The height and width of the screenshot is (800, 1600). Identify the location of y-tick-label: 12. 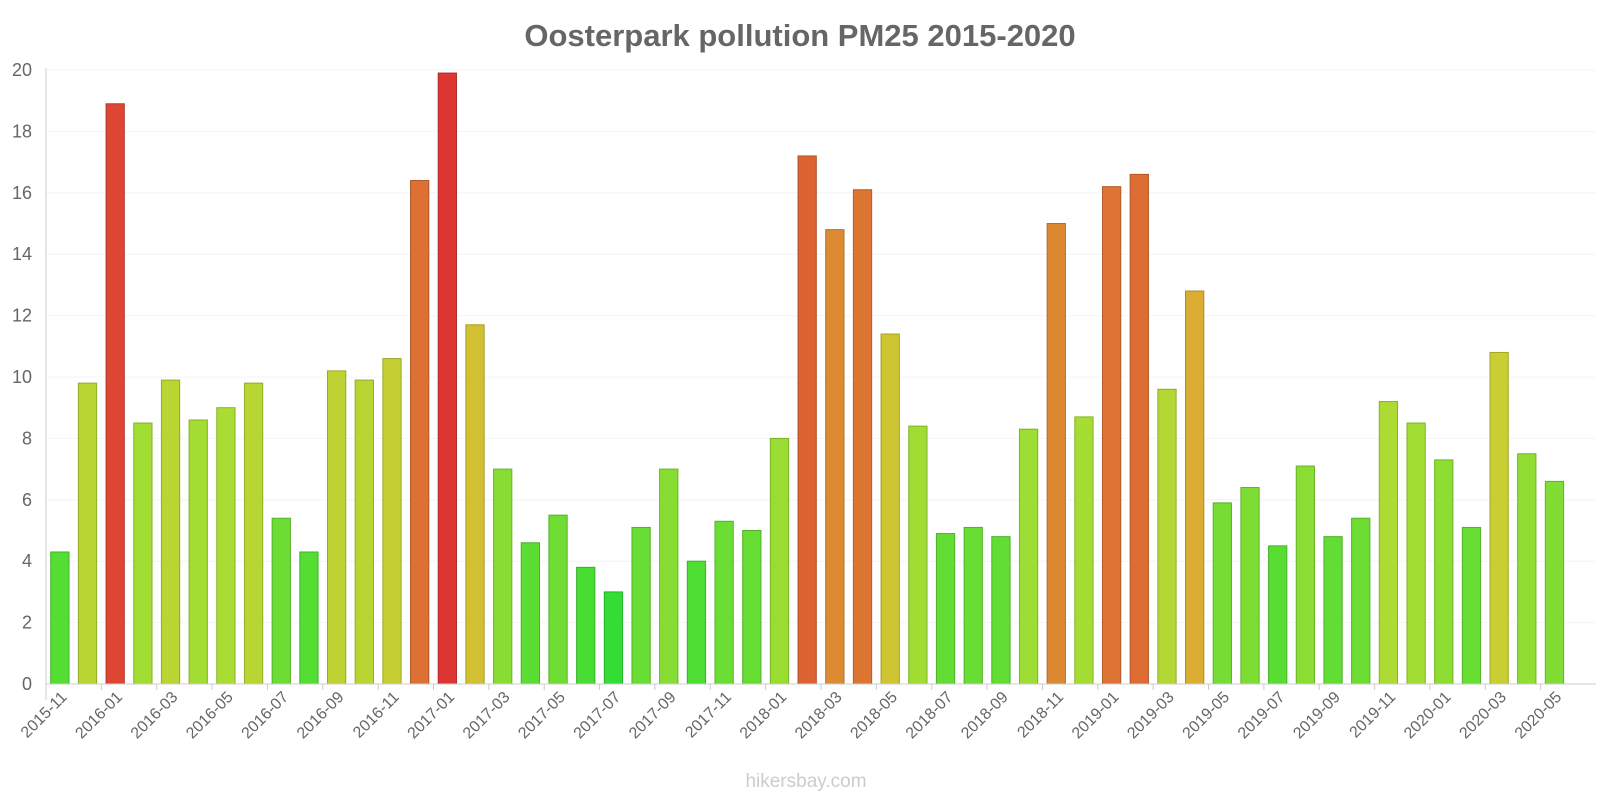
(22, 316).